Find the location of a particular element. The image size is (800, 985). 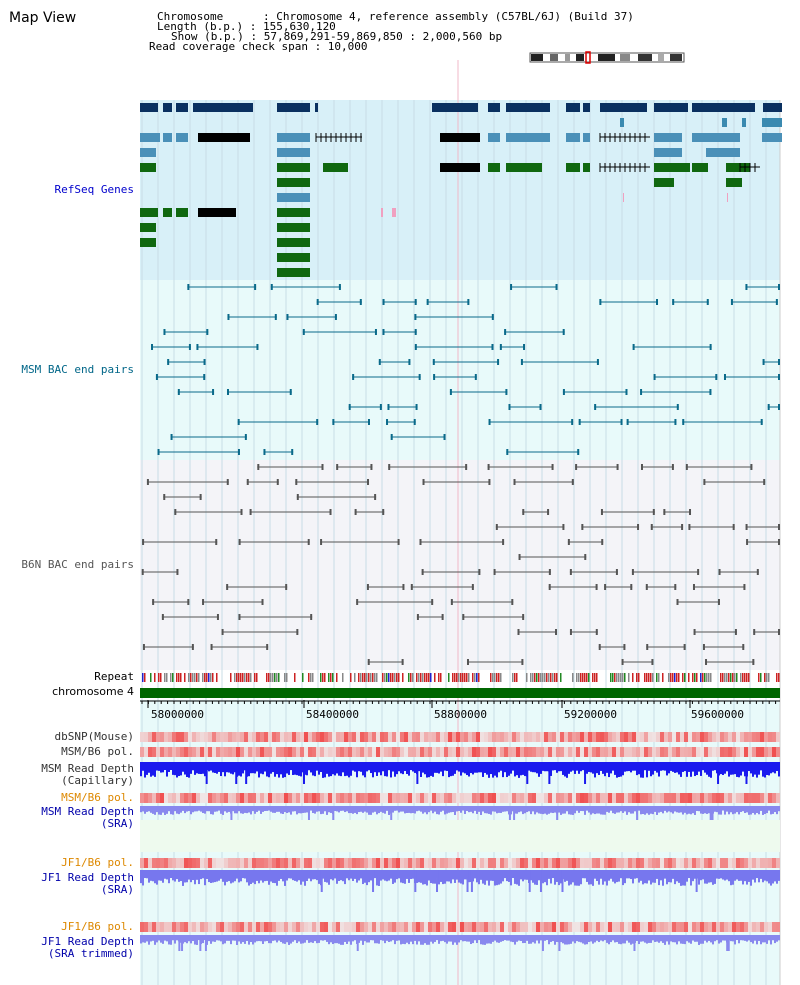

chromosome-ideogram is located at coordinates (608, 58).